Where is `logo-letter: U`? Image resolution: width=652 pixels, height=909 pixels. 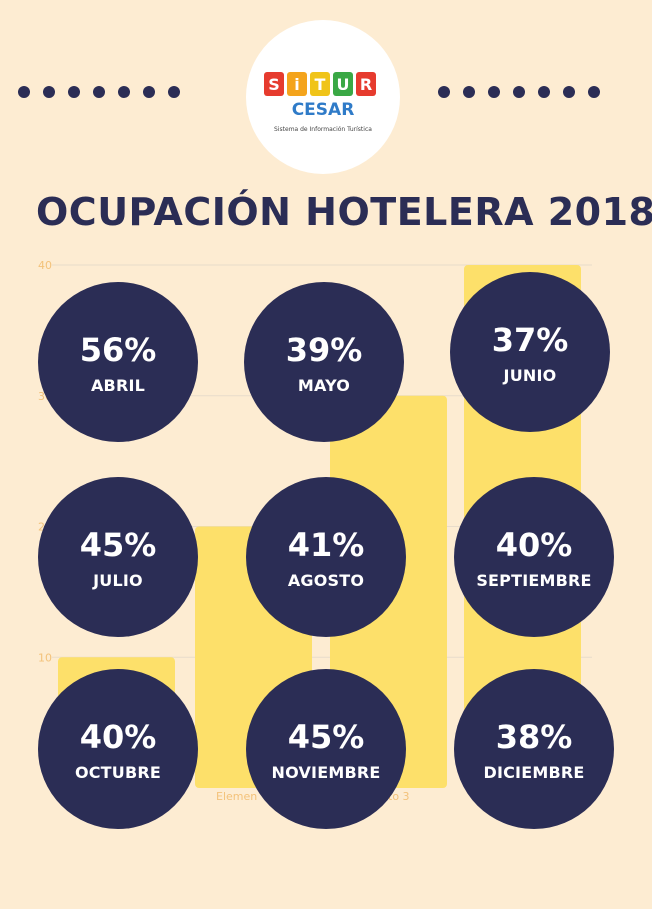 logo-letter: U is located at coordinates (343, 84).